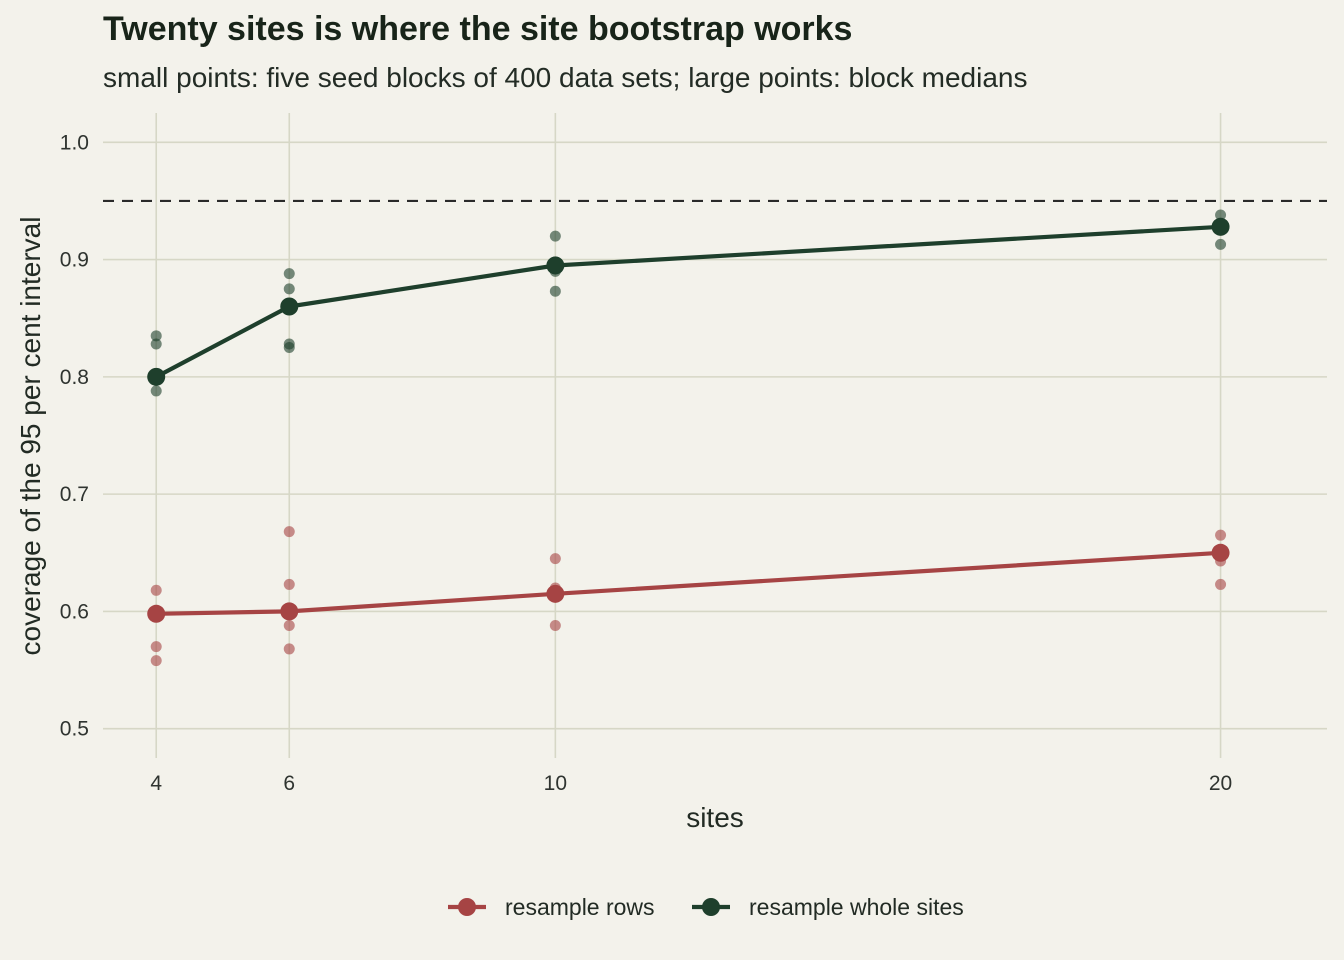  I want to click on y-tick-label: 0.9, so click(74, 260).